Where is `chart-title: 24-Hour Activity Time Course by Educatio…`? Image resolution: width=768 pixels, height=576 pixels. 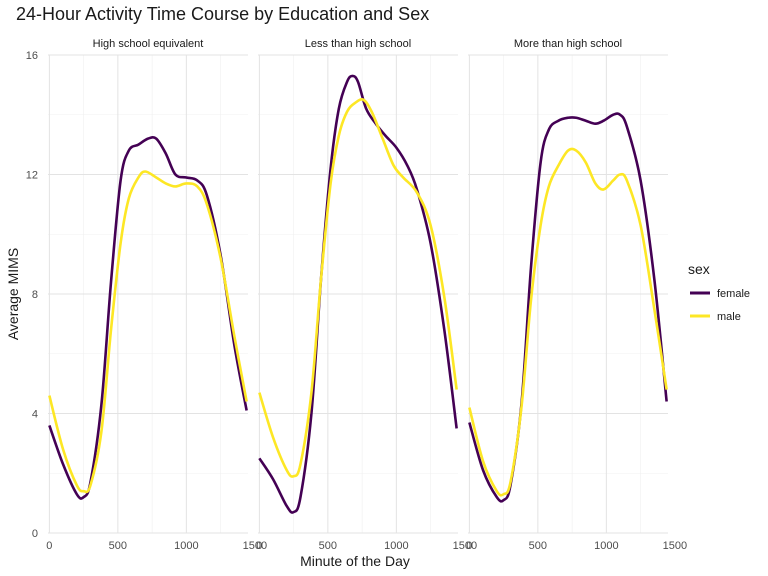
chart-title: 24-Hour Activity Time Course by Educatio… is located at coordinates (223, 14).